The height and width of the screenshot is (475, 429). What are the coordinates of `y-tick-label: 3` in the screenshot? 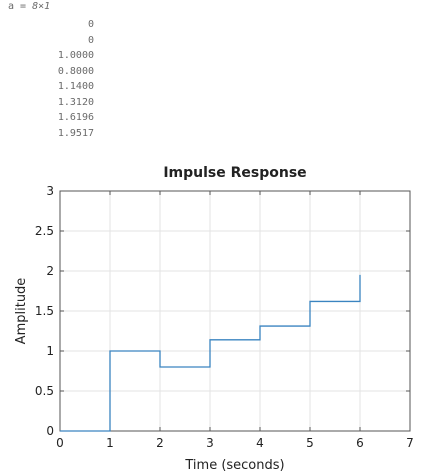 It's located at (50, 191).